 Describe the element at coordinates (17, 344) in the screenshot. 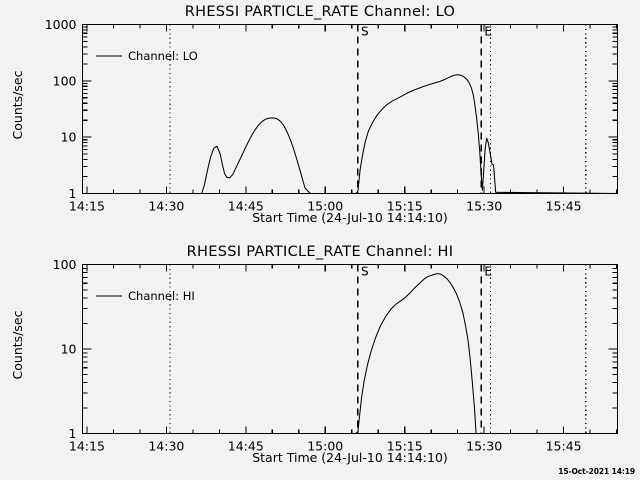

I see `y-axis-label-hi: Counts/sec` at that location.